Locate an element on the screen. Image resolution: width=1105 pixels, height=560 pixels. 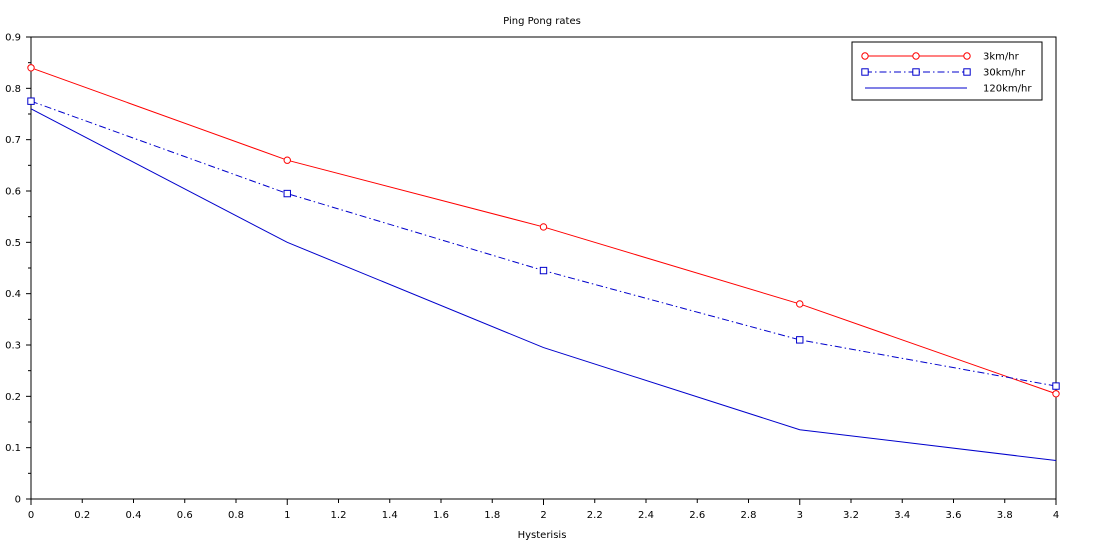
legend: 3km/hr 30km/hr 120km/hr is located at coordinates (947, 71).